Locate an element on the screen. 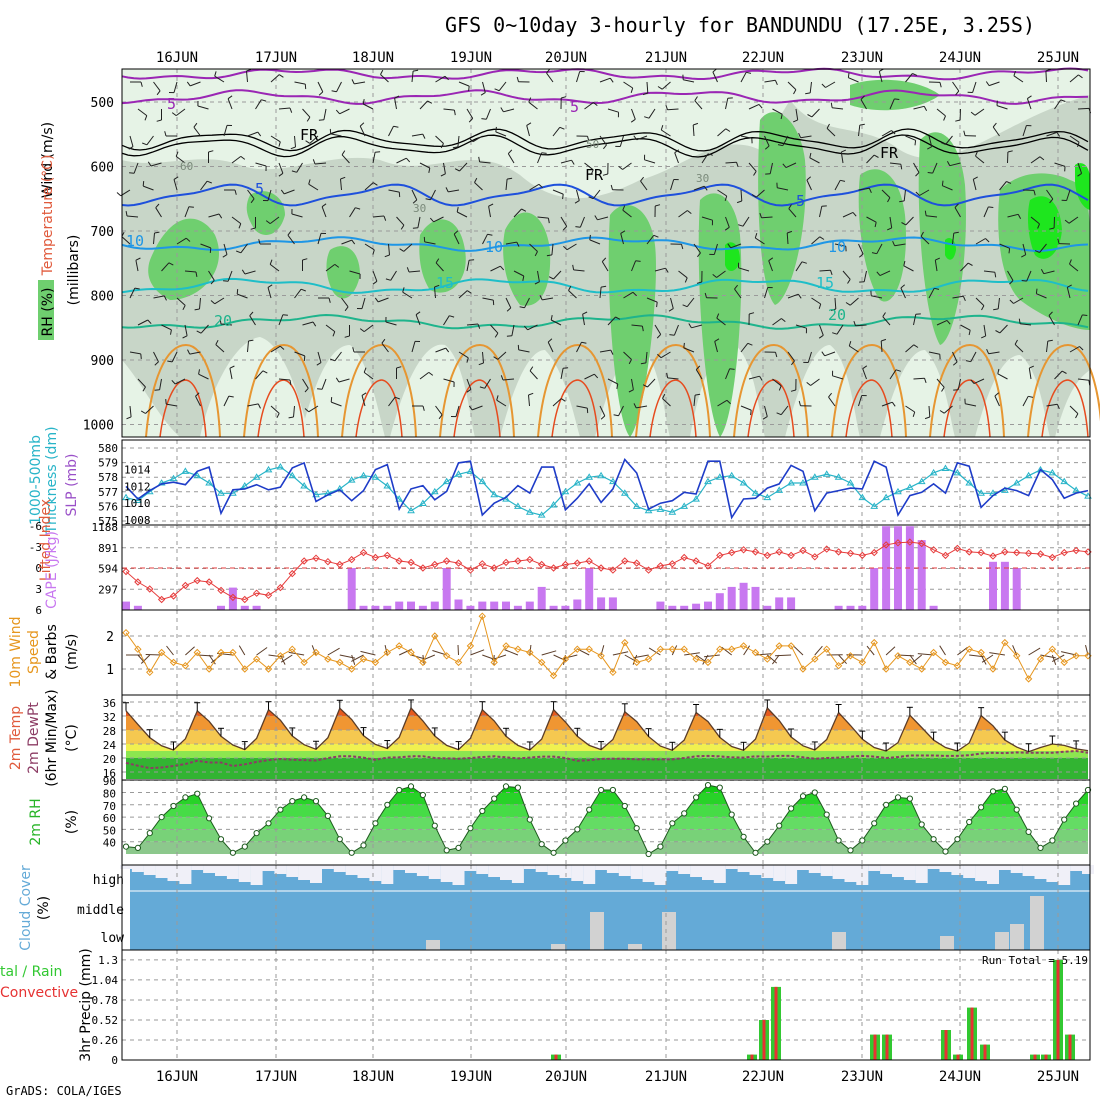 The image size is (1100, 1100). pressure-tick-label: 1000 is located at coordinates (98, 426).